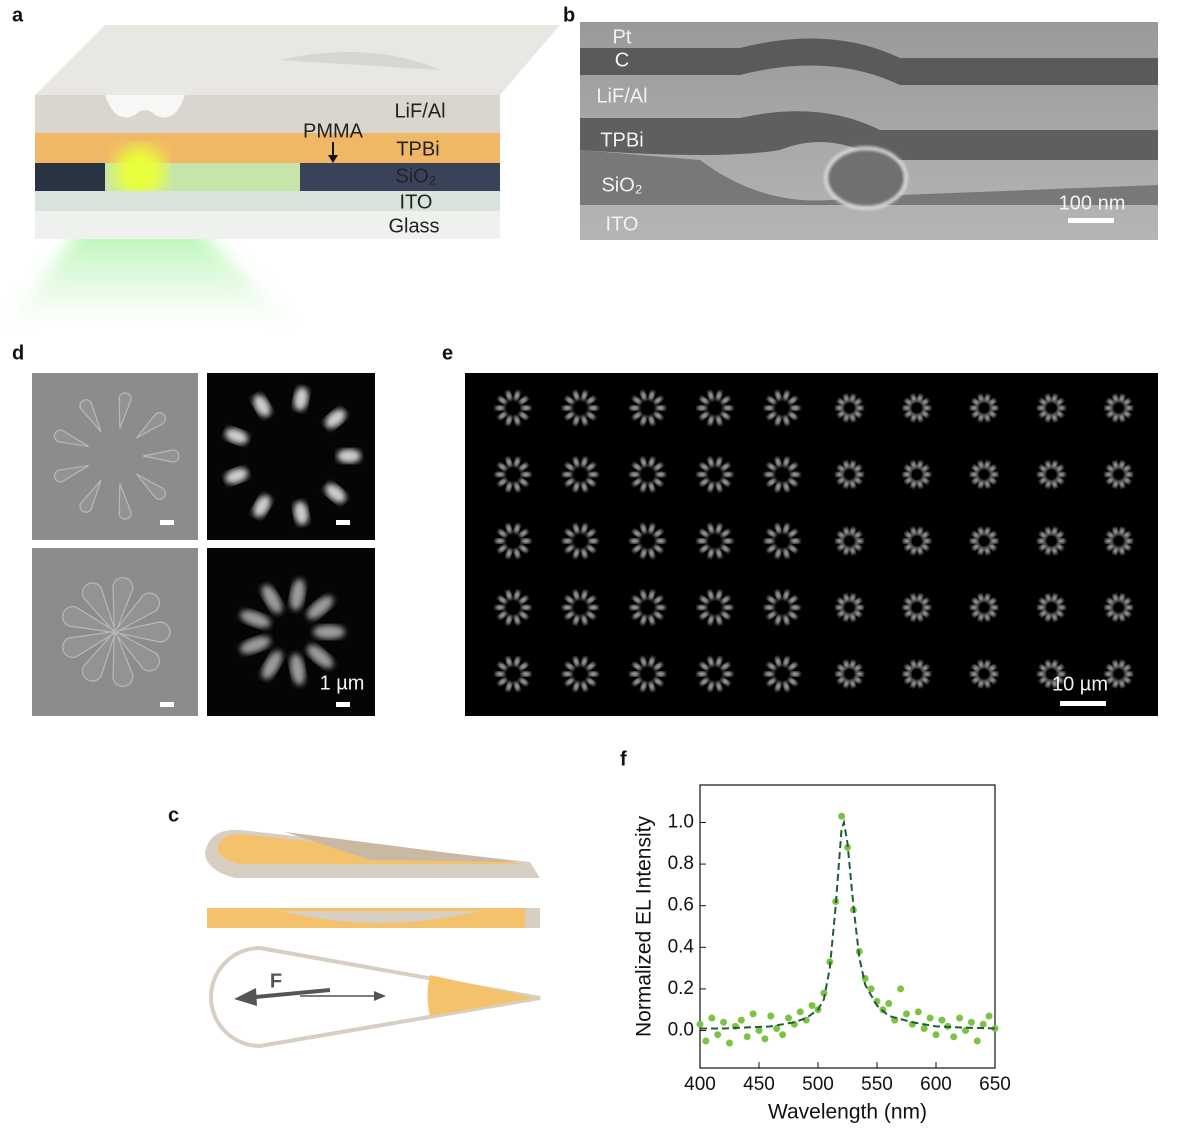 This screenshot has width=1200, height=1147. Describe the element at coordinates (413, 226) in the screenshot. I see `layer-label: Glass` at that location.